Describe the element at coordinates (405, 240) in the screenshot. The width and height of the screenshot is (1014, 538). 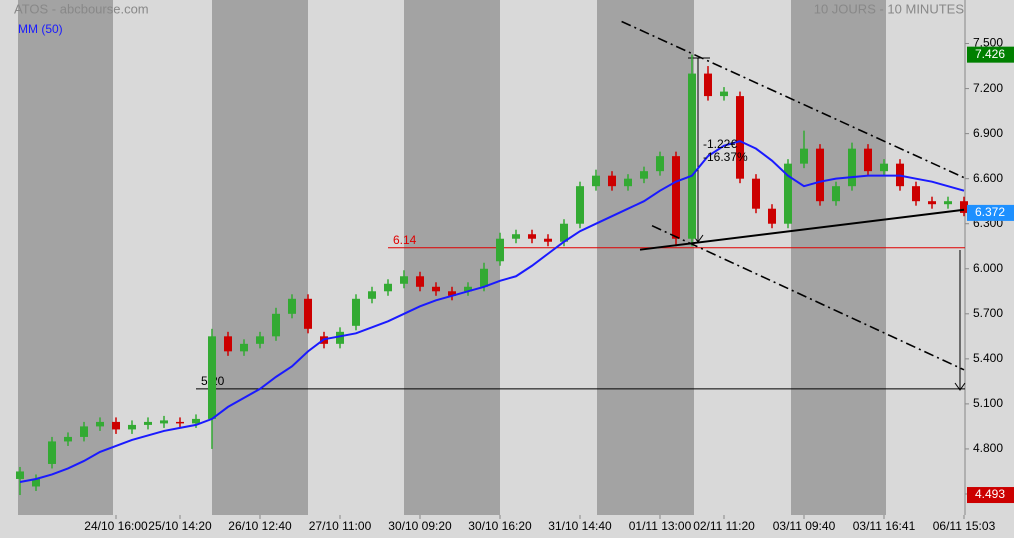
I see `level-label: 6.14` at that location.